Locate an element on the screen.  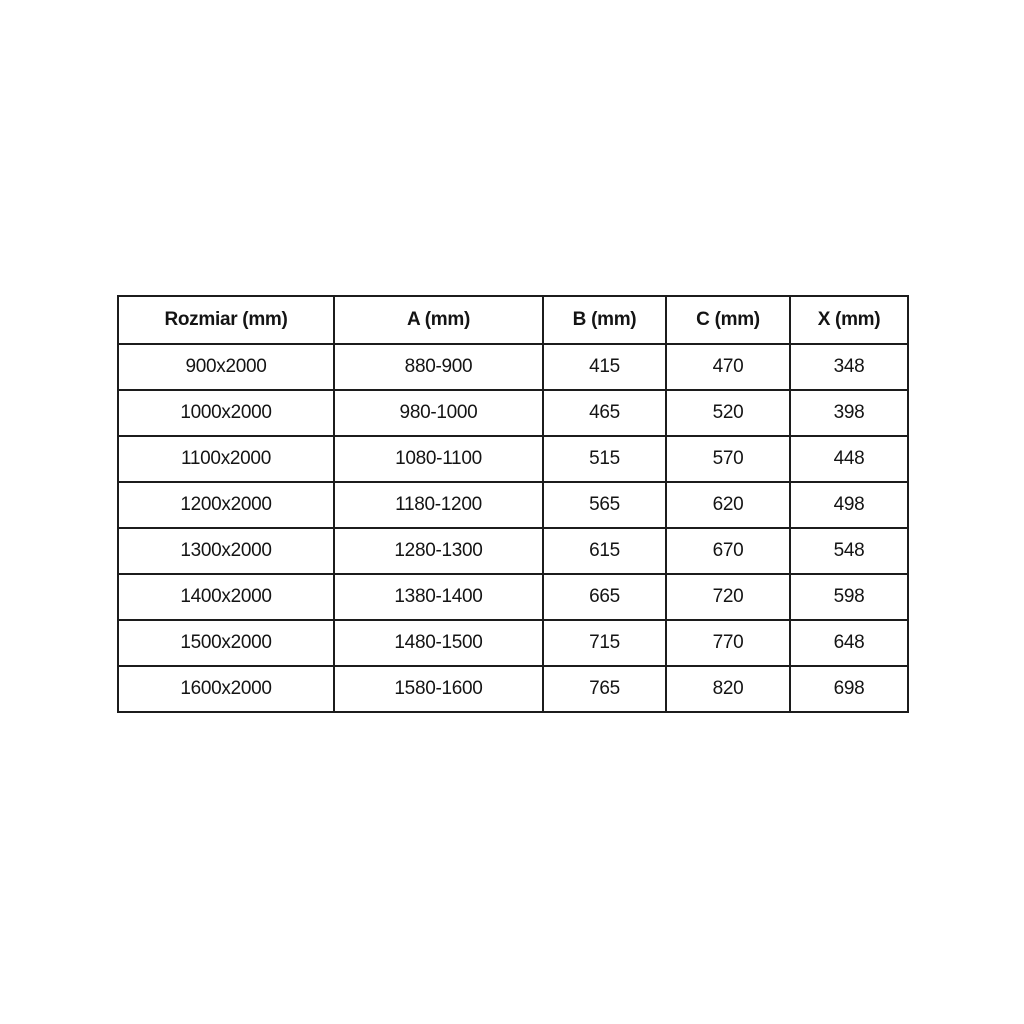
table-cell: 720 is located at coordinates (728, 597).